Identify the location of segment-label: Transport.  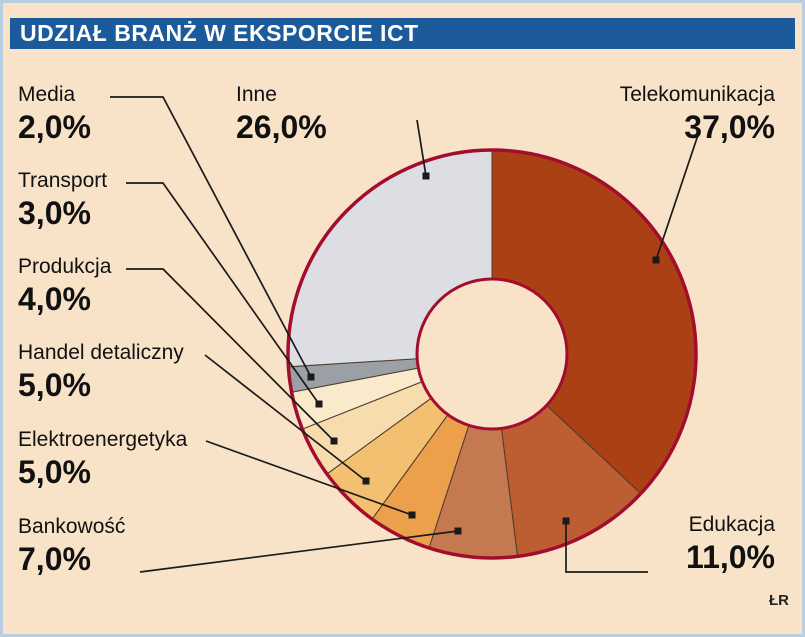
(63, 180).